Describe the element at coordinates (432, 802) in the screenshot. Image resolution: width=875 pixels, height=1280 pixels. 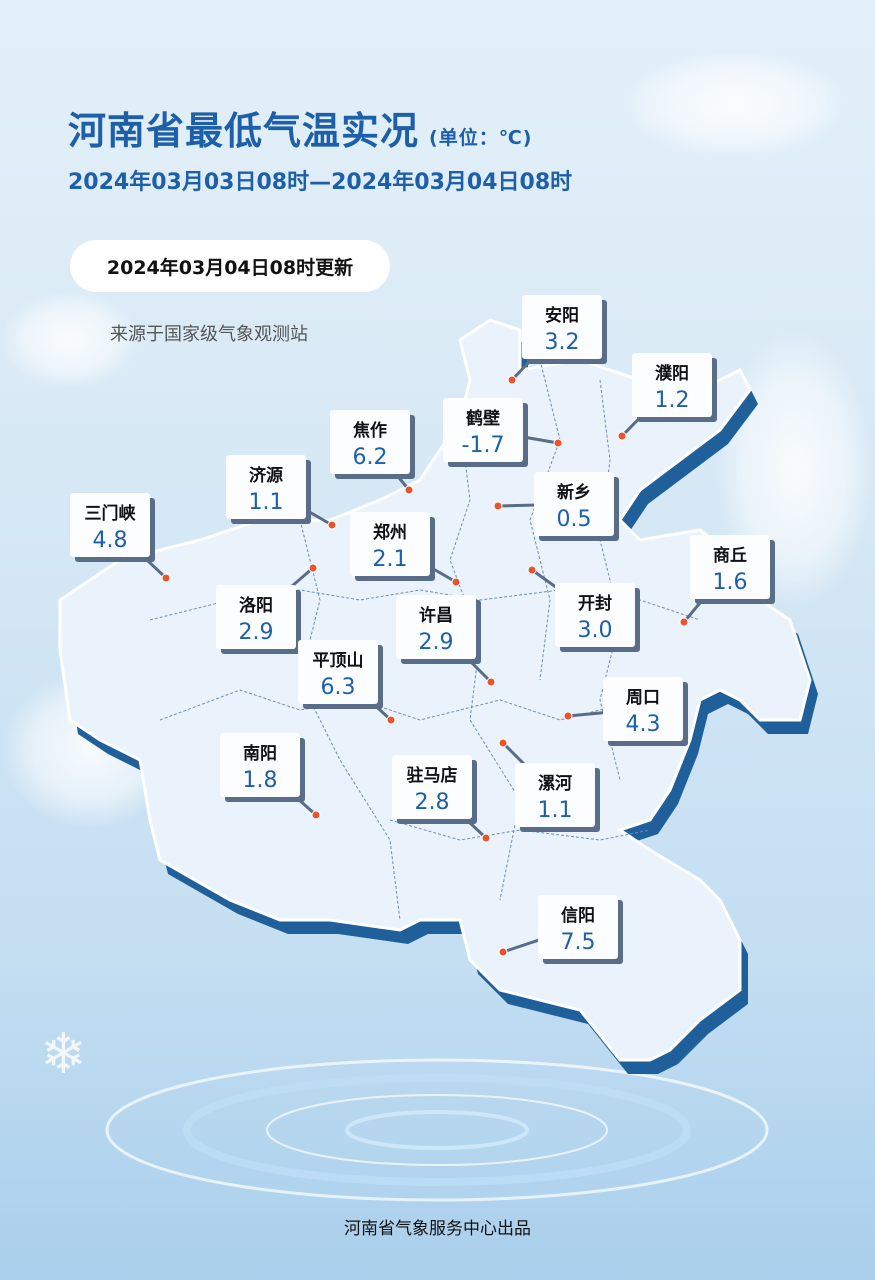
I see `station-temperature: 2.8` at that location.